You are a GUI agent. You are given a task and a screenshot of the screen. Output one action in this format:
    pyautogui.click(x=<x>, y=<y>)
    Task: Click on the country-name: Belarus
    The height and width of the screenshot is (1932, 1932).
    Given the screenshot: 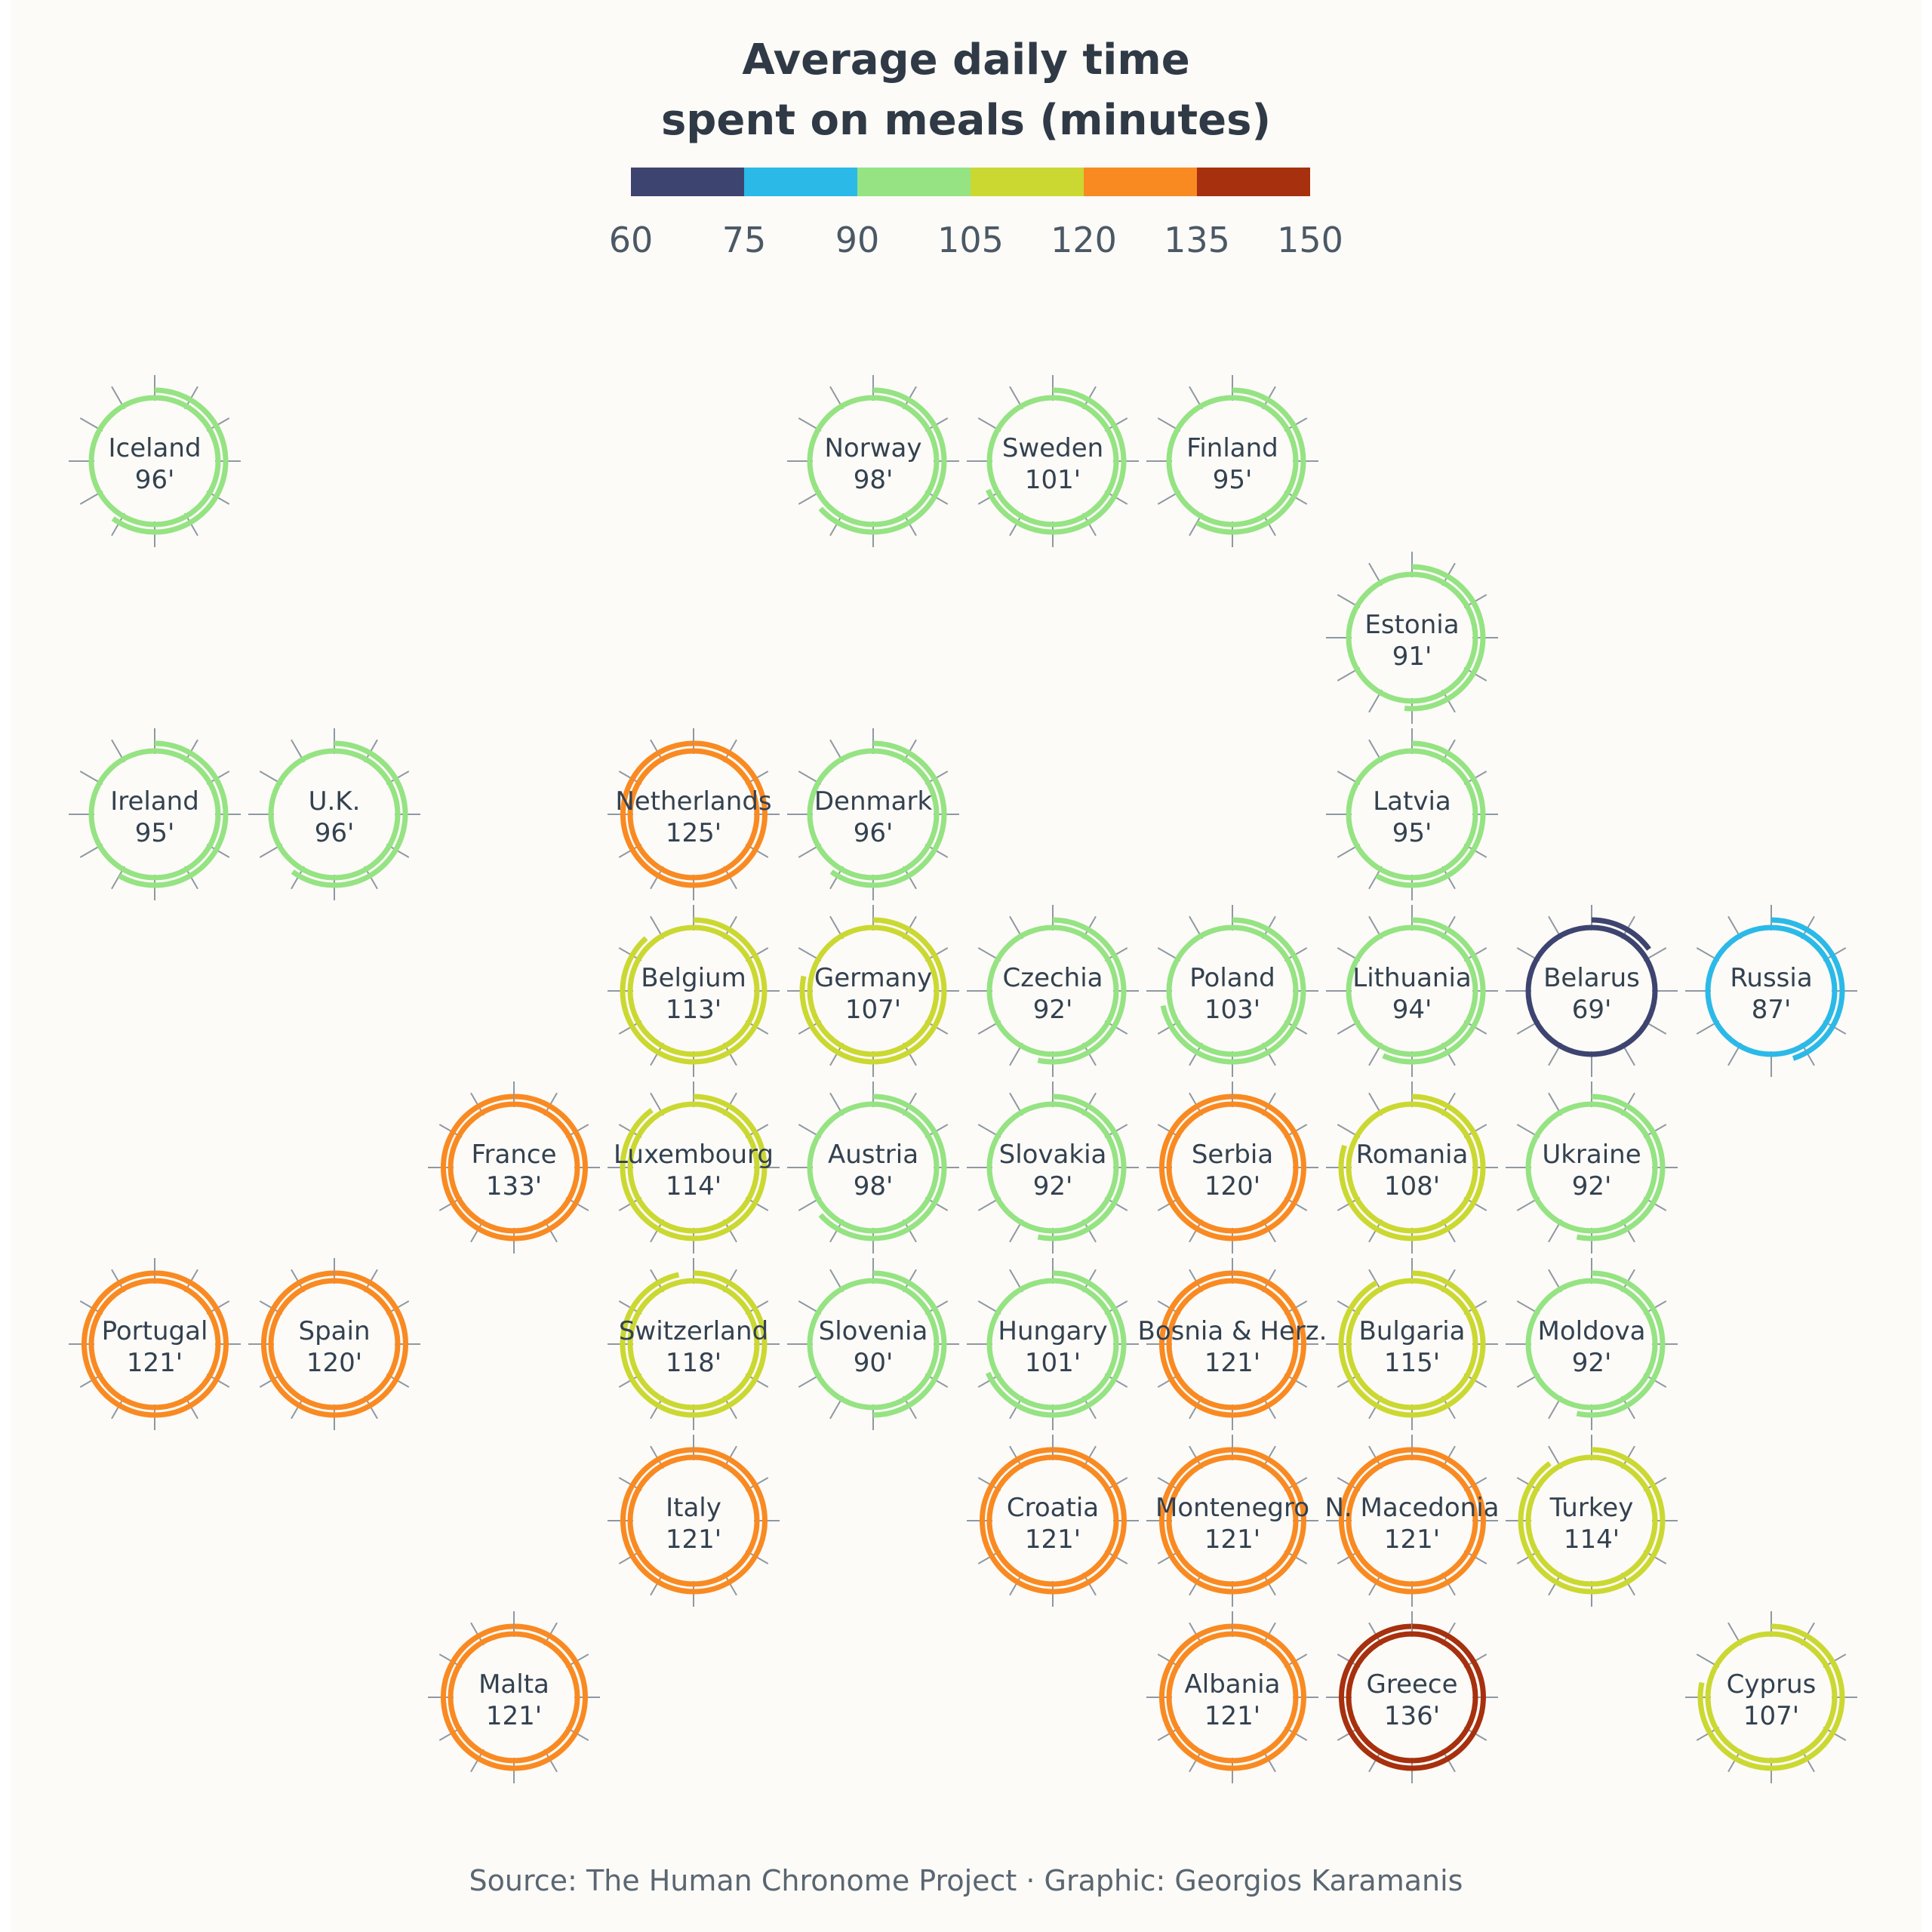 What is the action you would take?
    pyautogui.click(x=1591, y=978)
    